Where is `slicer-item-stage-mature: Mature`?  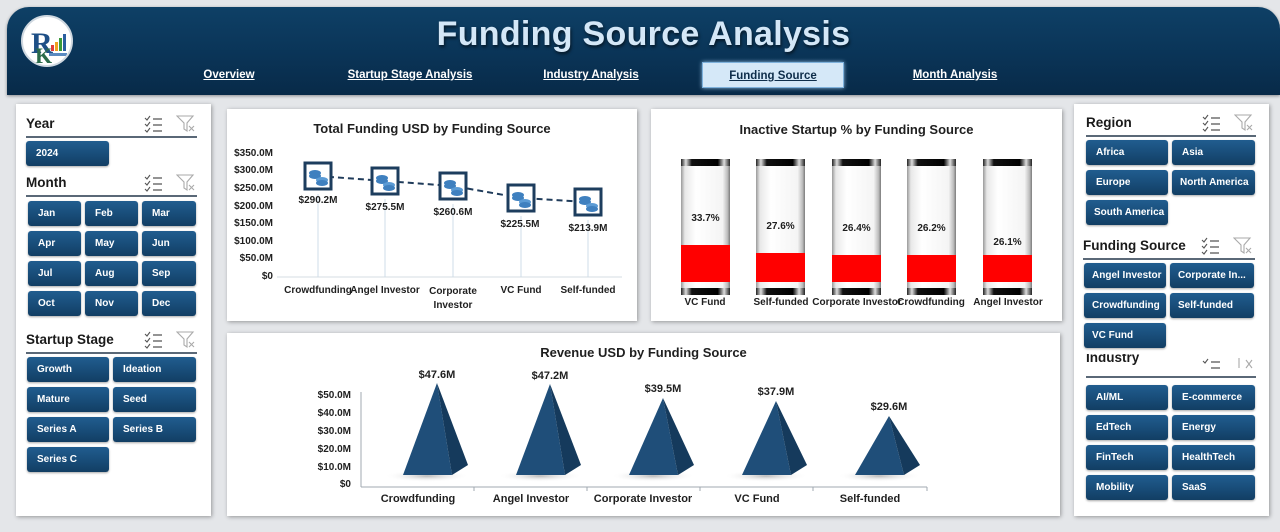
slicer-item-stage-mature: Mature is located at coordinates (68, 399).